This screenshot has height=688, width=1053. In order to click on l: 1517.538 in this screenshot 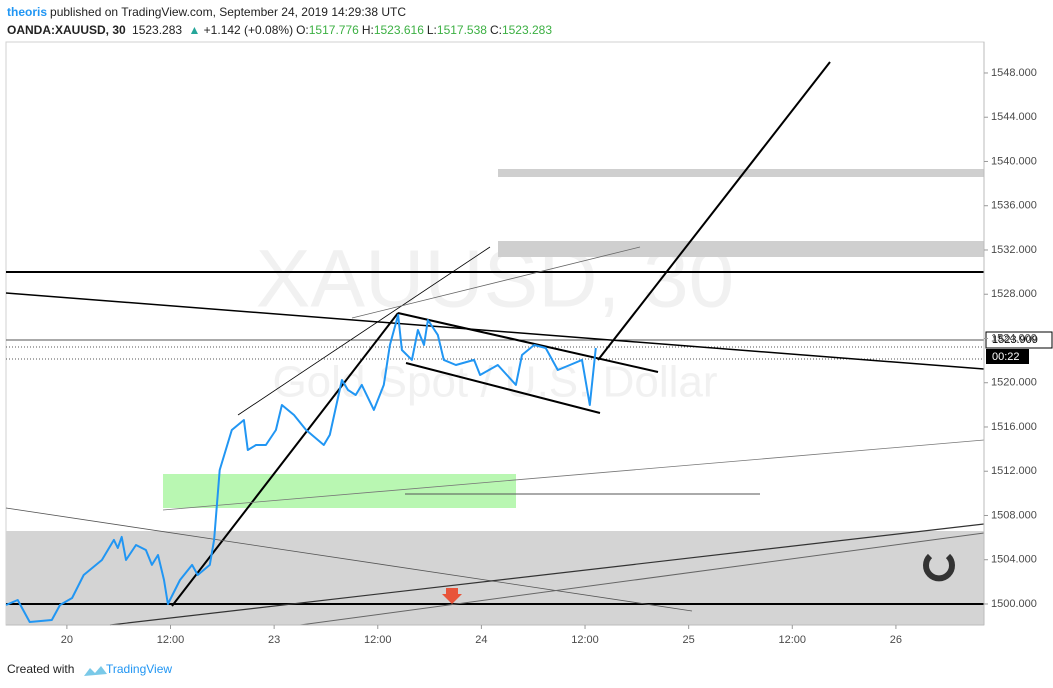, I will do `click(461, 30)`.